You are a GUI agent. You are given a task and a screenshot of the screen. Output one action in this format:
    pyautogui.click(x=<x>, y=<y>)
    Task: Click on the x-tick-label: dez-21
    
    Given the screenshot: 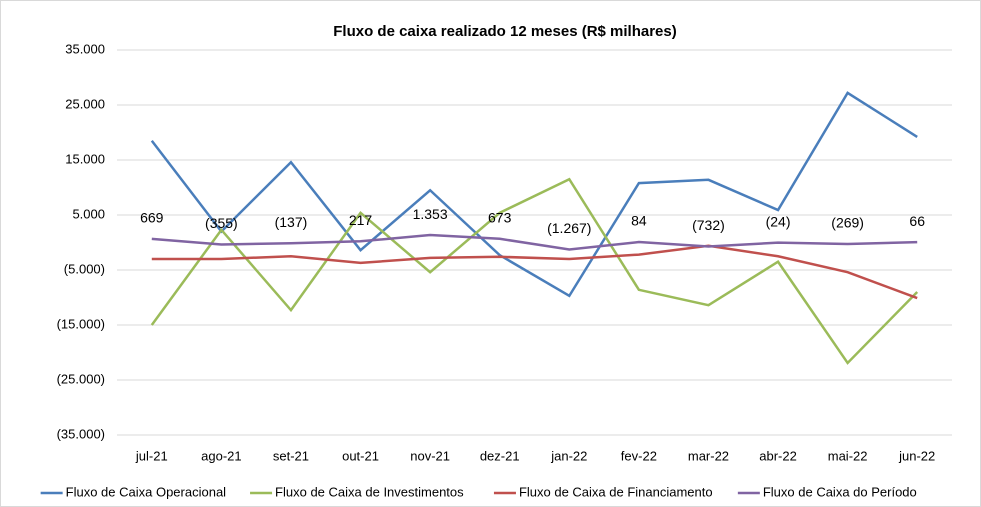 What is the action you would take?
    pyautogui.click(x=500, y=455)
    